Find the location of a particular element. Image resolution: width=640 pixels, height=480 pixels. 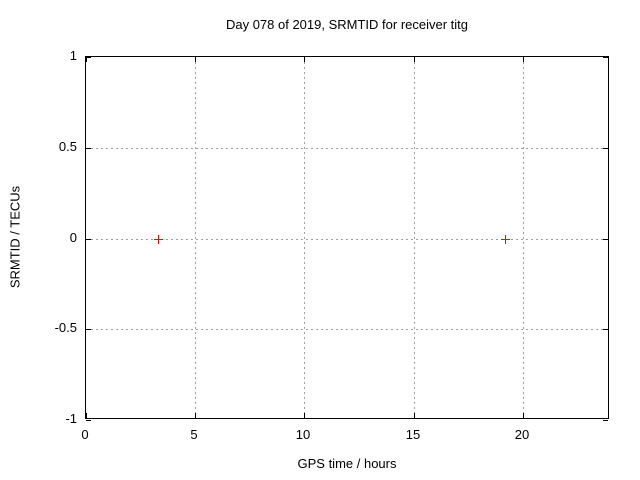

y-tick-label: 0 is located at coordinates (73, 237).